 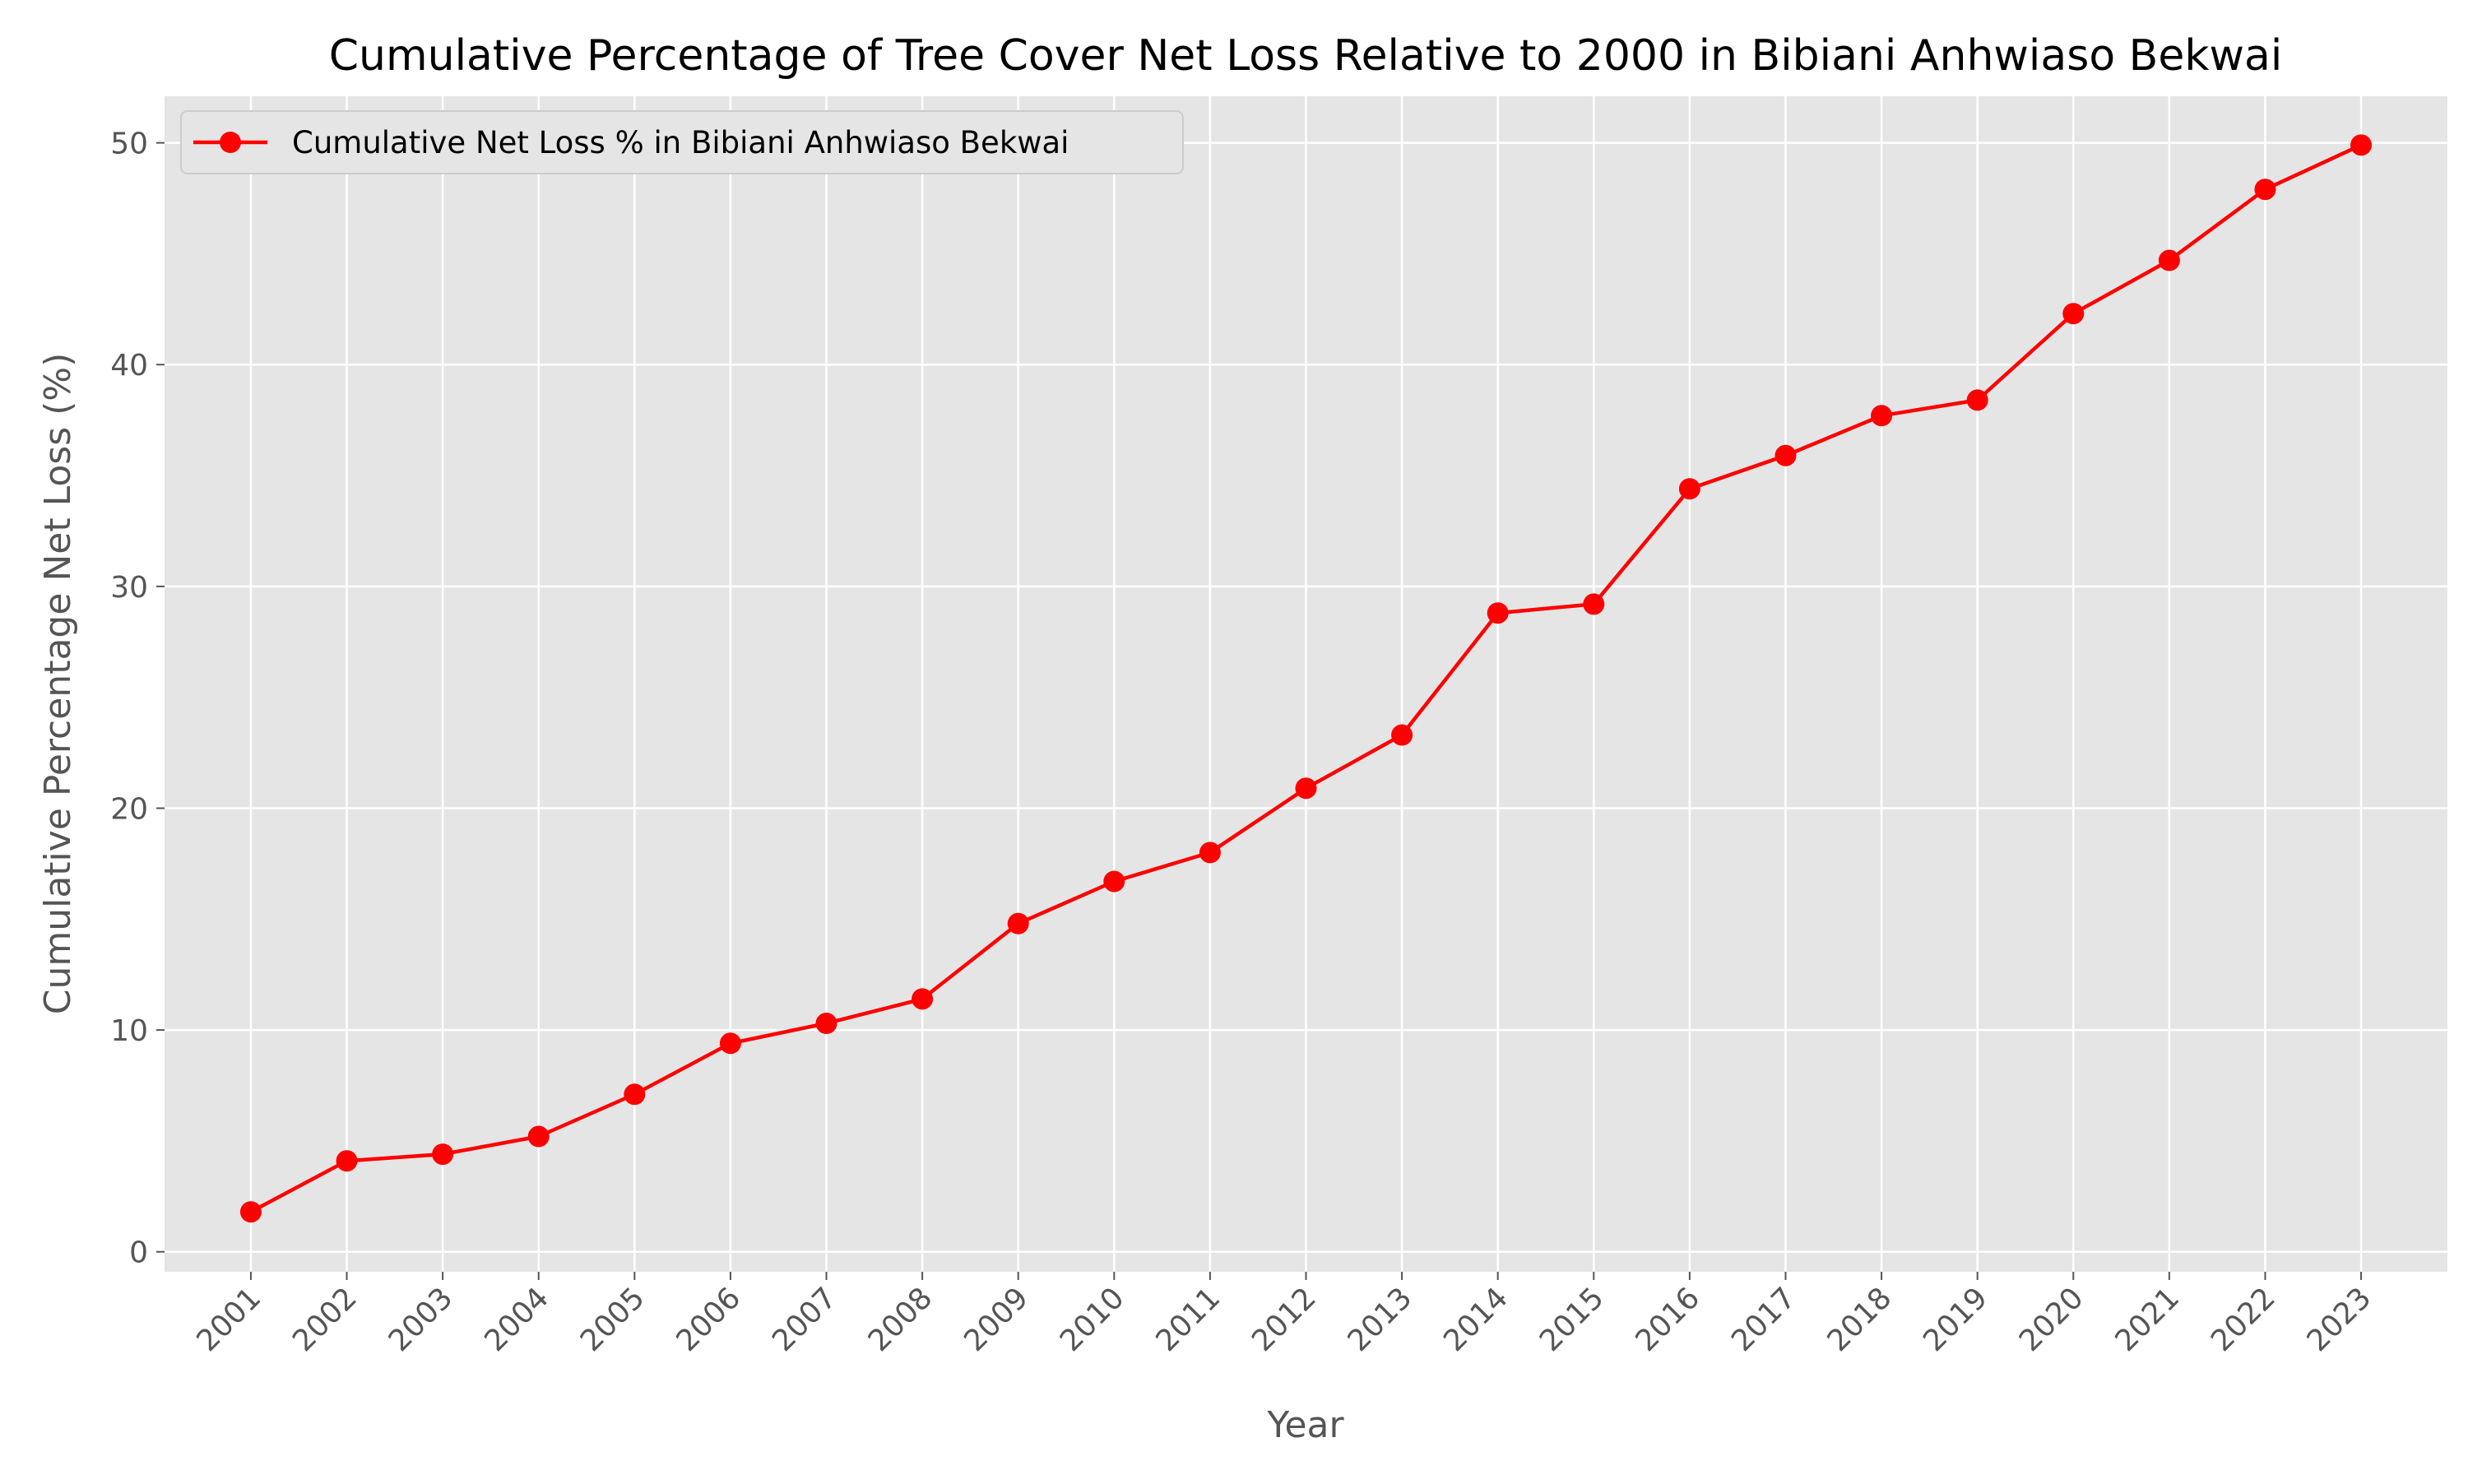 I want to click on x-tick-label: 2006, so click(x=709, y=1319).